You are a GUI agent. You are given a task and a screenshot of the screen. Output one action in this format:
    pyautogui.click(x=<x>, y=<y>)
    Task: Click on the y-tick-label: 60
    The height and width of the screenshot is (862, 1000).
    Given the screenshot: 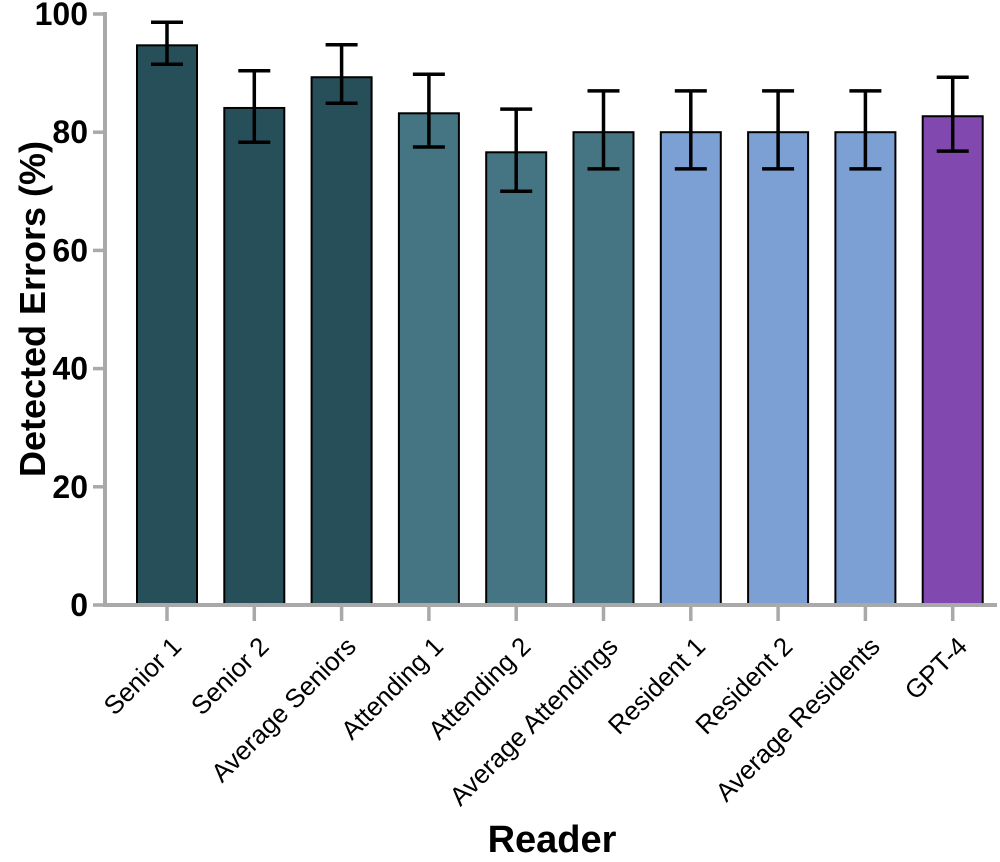 What is the action you would take?
    pyautogui.click(x=70, y=250)
    